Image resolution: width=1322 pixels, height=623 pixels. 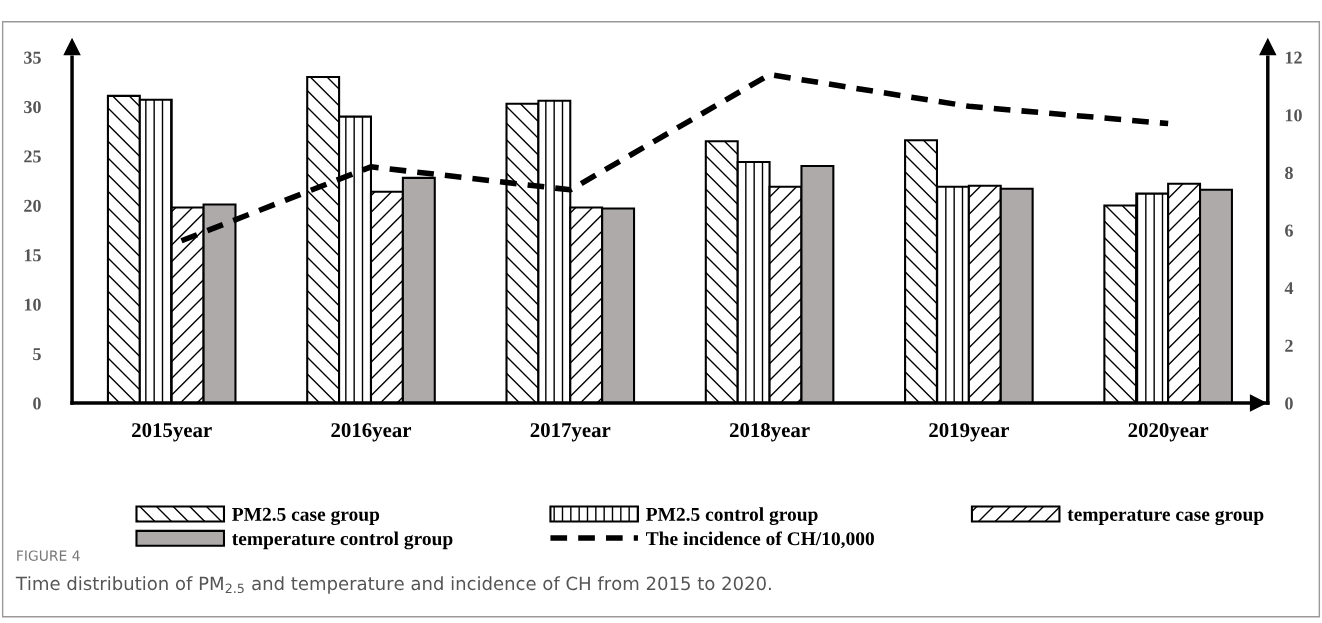 What do you see at coordinates (1165, 517) in the screenshot?
I see `legend-label: temperature case group` at bounding box center [1165, 517].